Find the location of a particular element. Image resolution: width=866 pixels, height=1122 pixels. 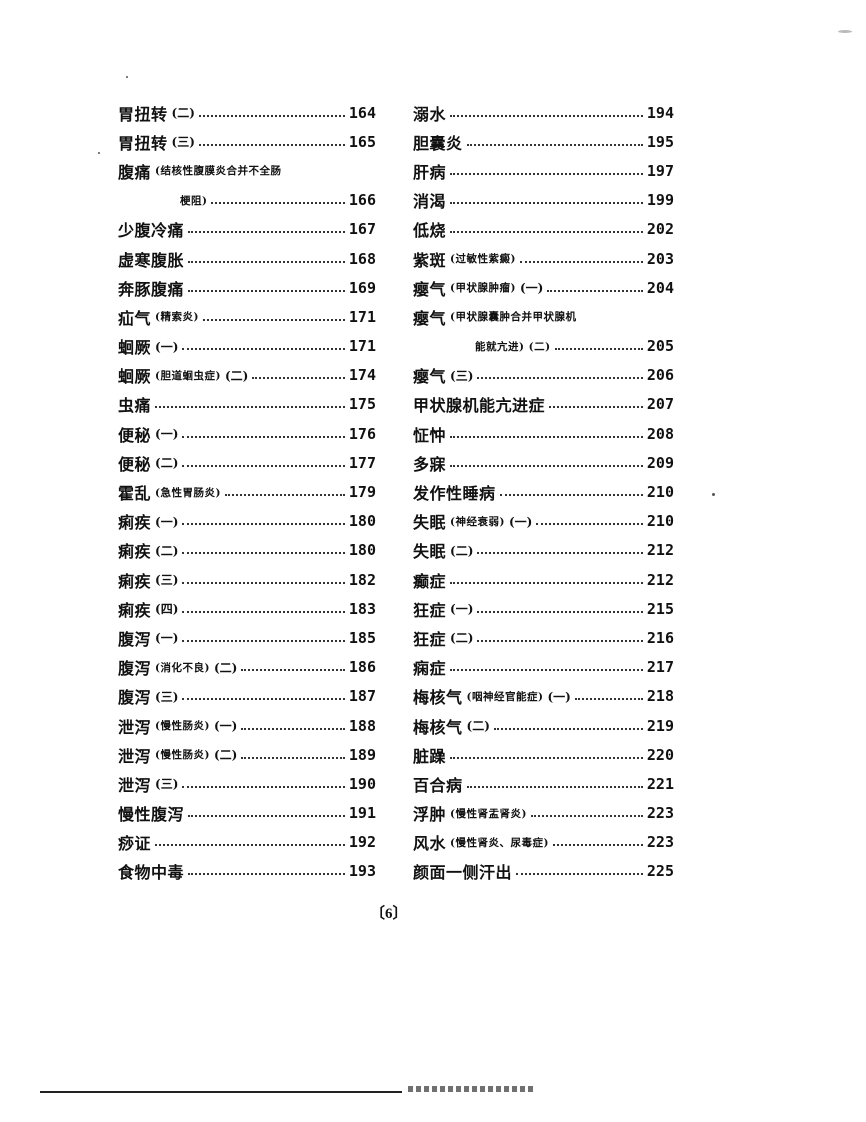

toc-entry: 痢疾 (四) 183 is located at coordinates (247, 608).